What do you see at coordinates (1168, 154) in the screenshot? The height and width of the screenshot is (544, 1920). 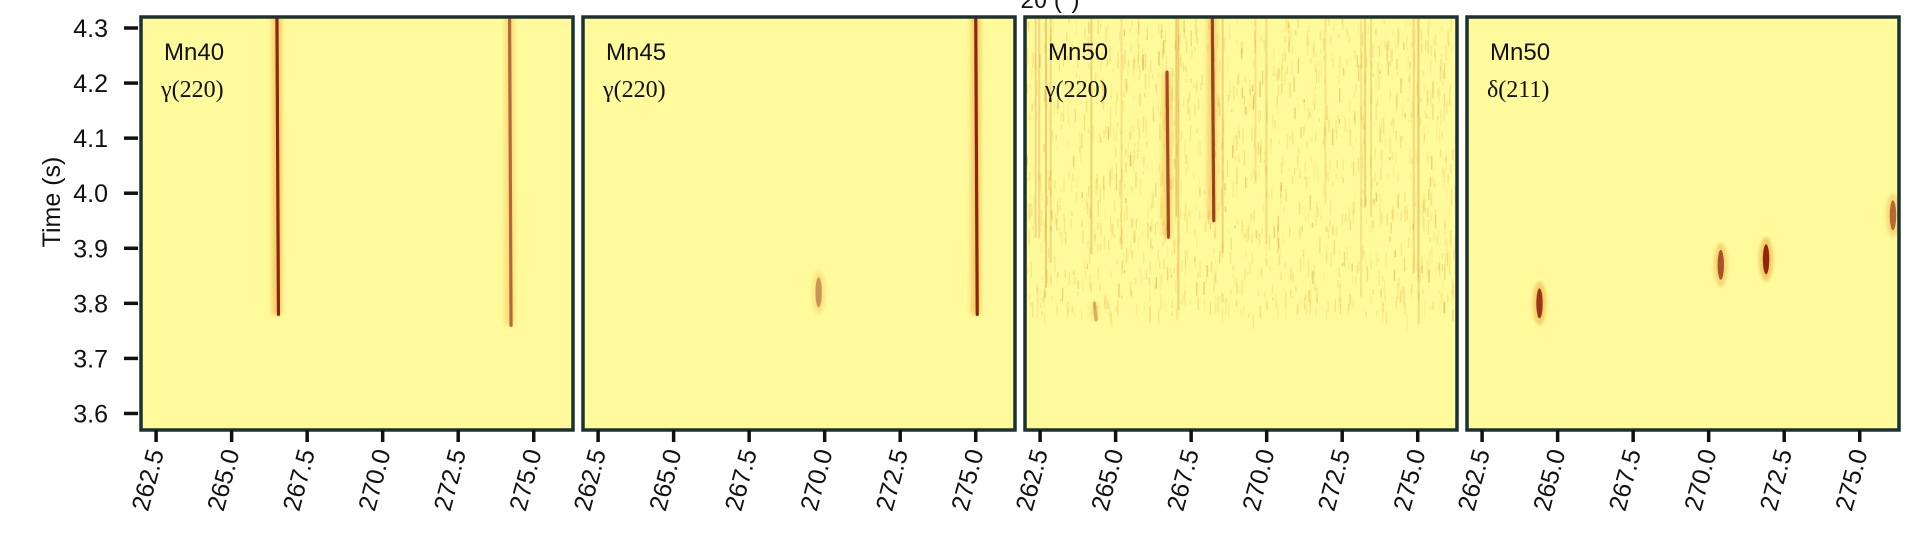 I see `streak` at bounding box center [1168, 154].